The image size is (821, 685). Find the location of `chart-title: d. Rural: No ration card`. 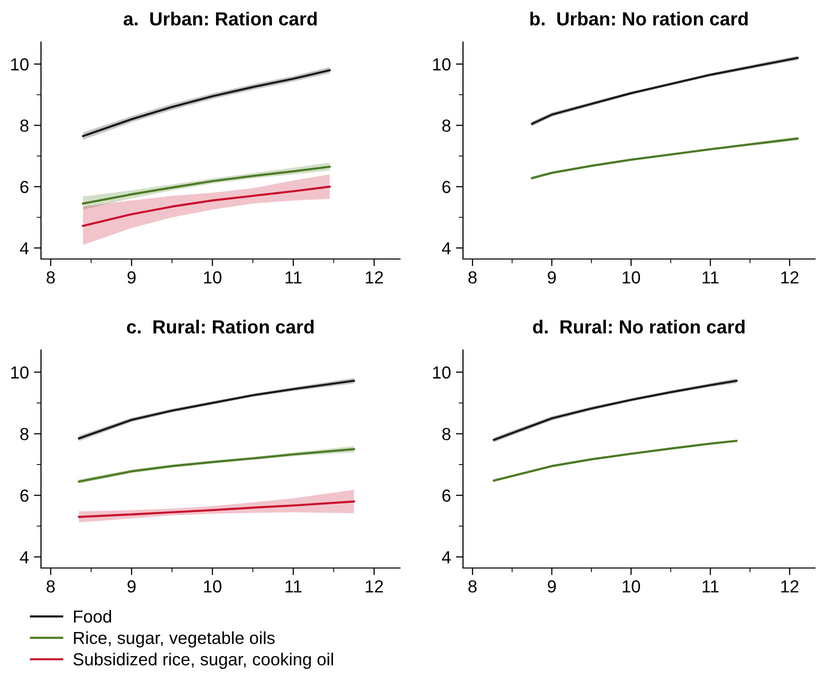

chart-title: d. Rural: No ration card is located at coordinates (638, 327).